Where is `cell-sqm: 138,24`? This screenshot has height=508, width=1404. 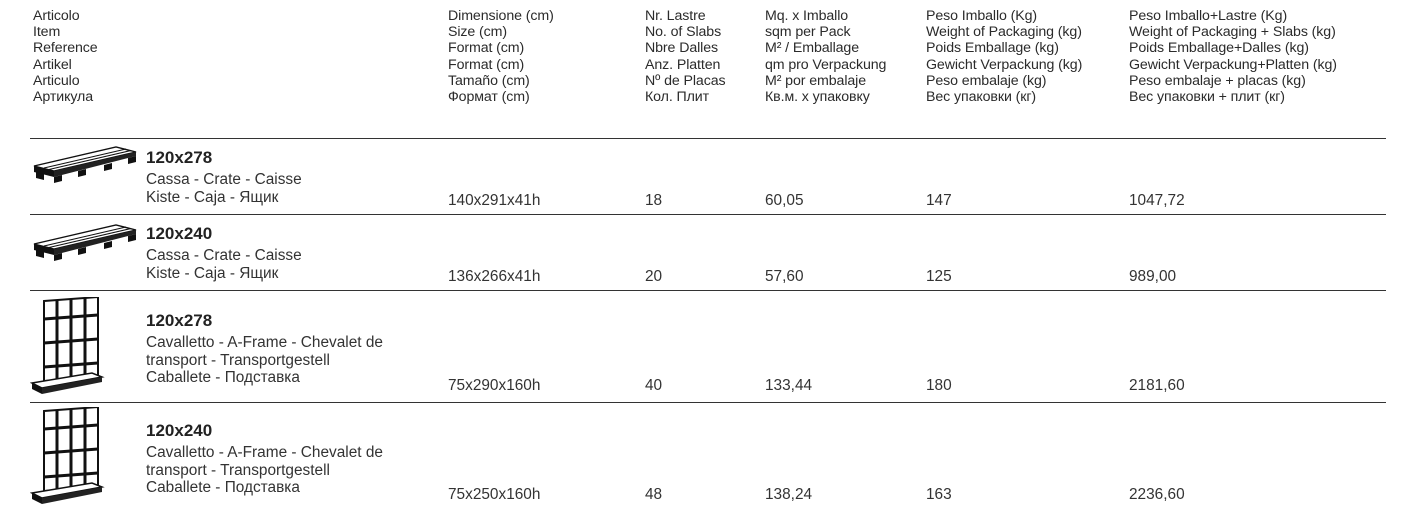 cell-sqm: 138,24 is located at coordinates (789, 494).